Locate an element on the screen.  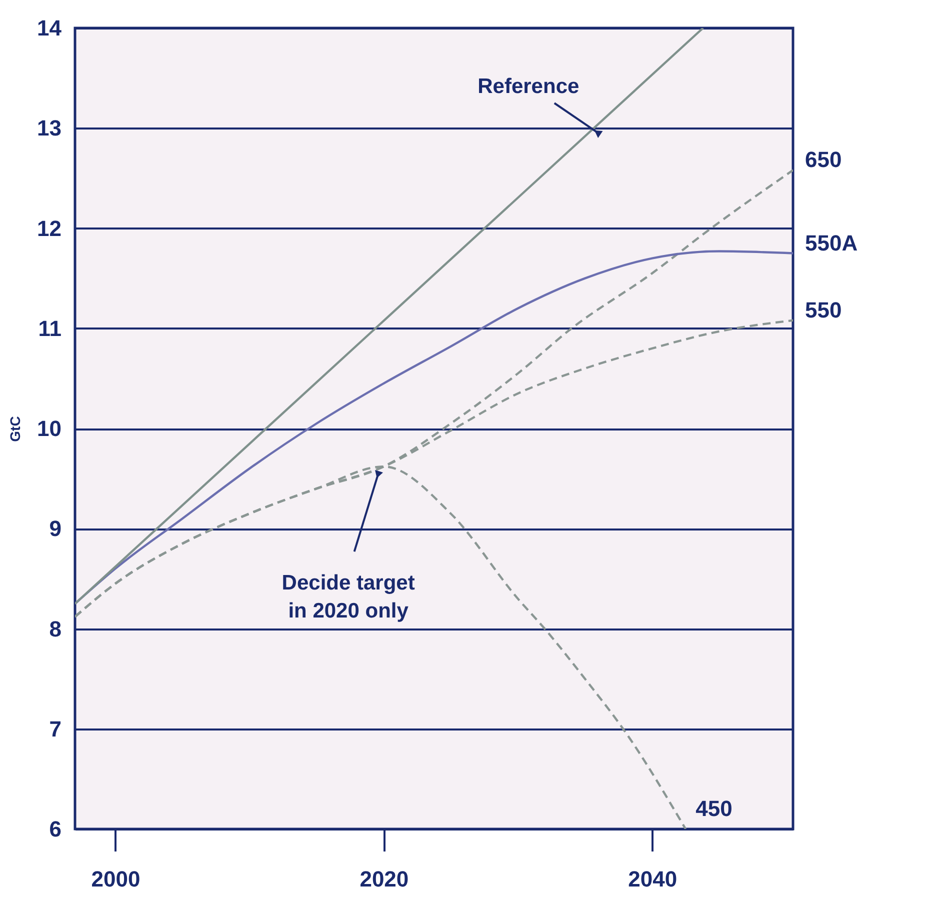
y-tick-label: 10 is located at coordinates (49, 428).